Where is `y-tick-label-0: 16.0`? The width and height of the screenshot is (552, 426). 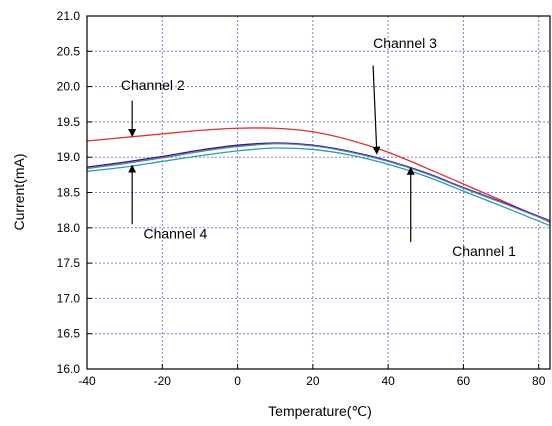
y-tick-label-0: 16.0 is located at coordinates (69, 369).